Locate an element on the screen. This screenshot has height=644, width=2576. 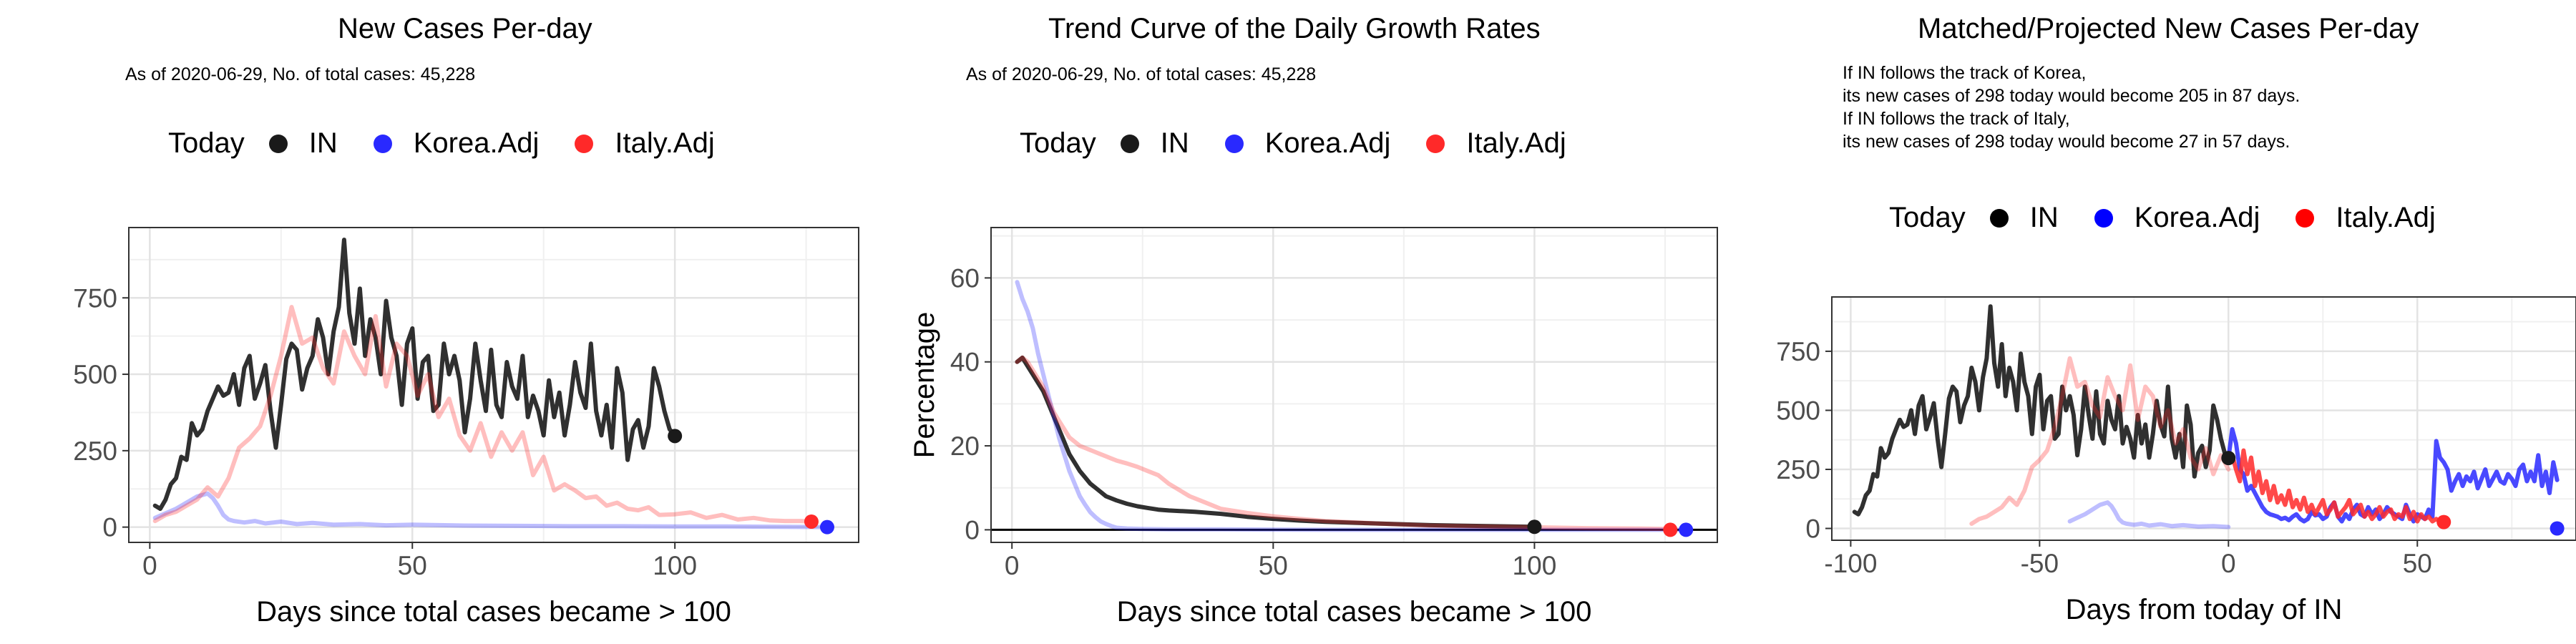
y-axis-label: Percentage is located at coordinates (924, 385).